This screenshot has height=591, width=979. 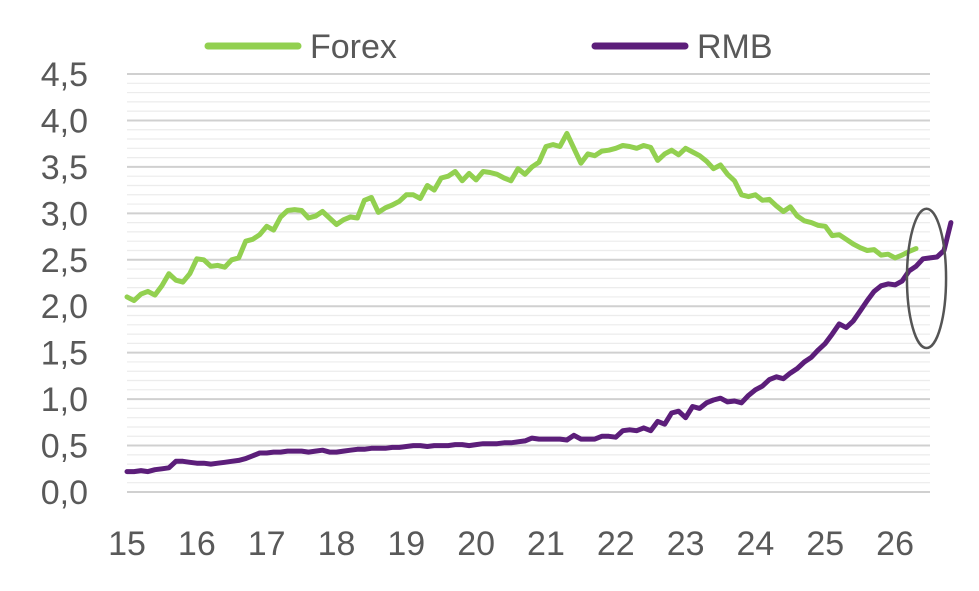 What do you see at coordinates (825, 544) in the screenshot?
I see `x-tick-label: 25` at bounding box center [825, 544].